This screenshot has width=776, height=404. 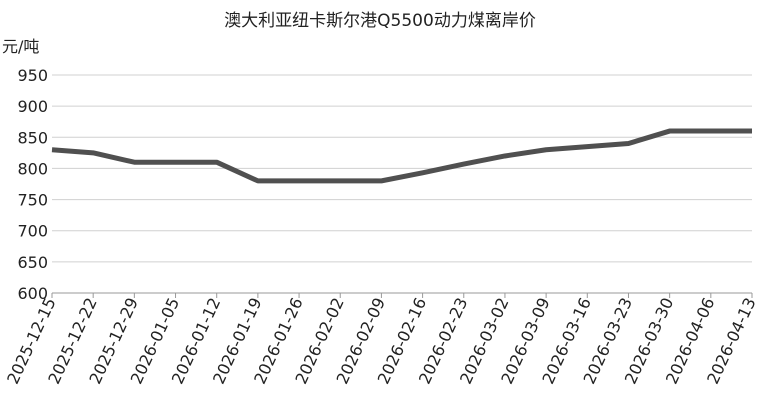 I want to click on y-tick-label: 850, so click(x=32, y=137).